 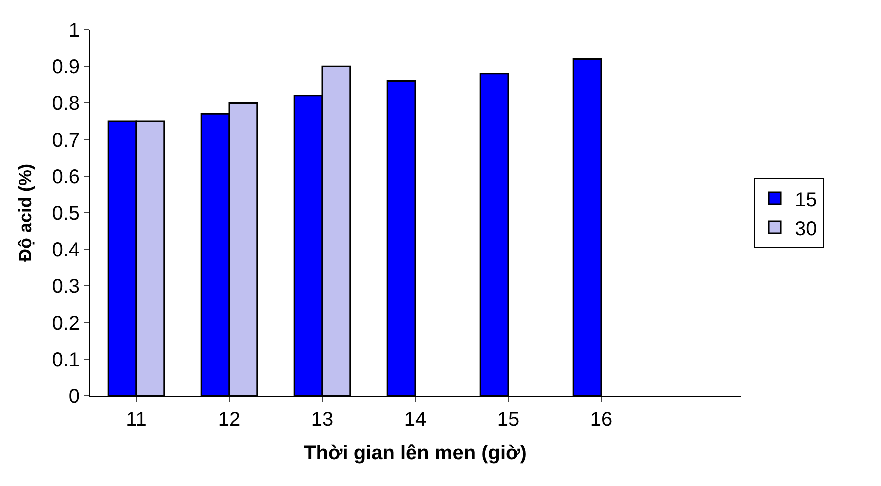 I want to click on legend-label: 30, so click(x=806, y=229).